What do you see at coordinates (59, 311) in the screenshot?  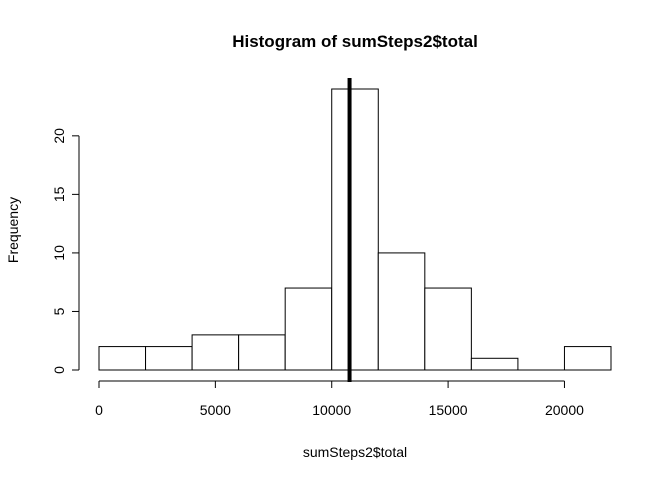 I see `y-tick-label: 5` at bounding box center [59, 311].